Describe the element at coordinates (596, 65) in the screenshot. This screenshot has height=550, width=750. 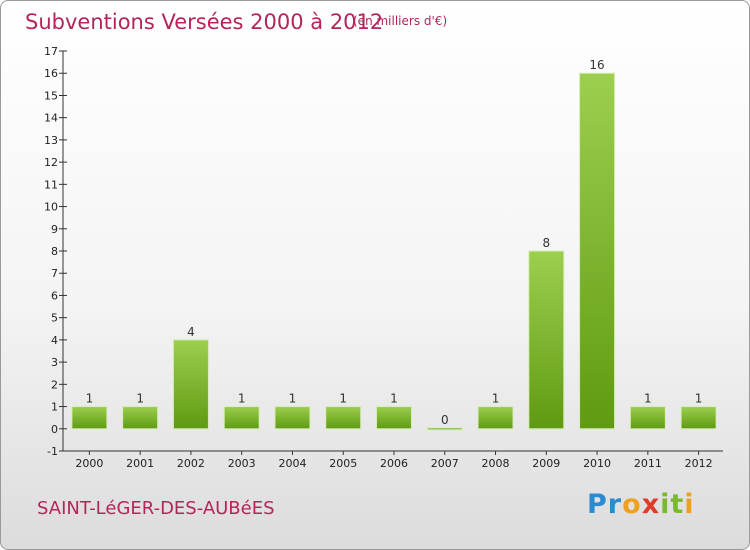
I see `data-label: 16` at that location.